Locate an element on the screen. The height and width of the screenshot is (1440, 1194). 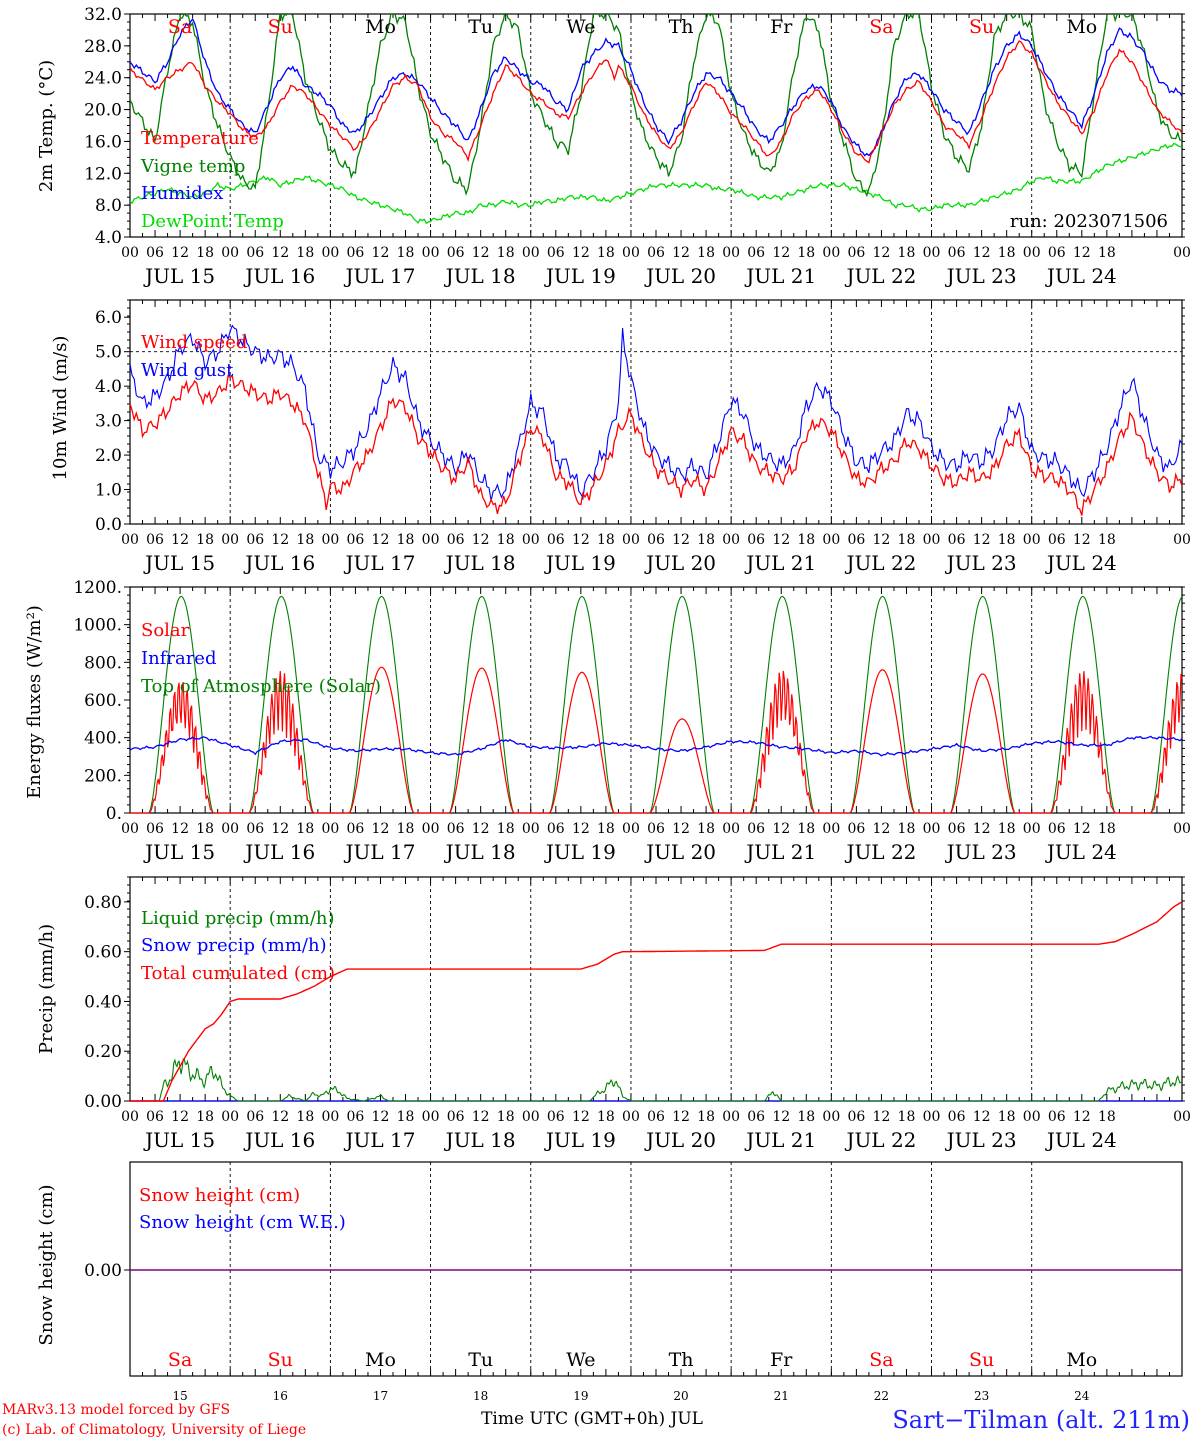
temperature-date-label: JUL 15 is located at coordinates (179, 276).